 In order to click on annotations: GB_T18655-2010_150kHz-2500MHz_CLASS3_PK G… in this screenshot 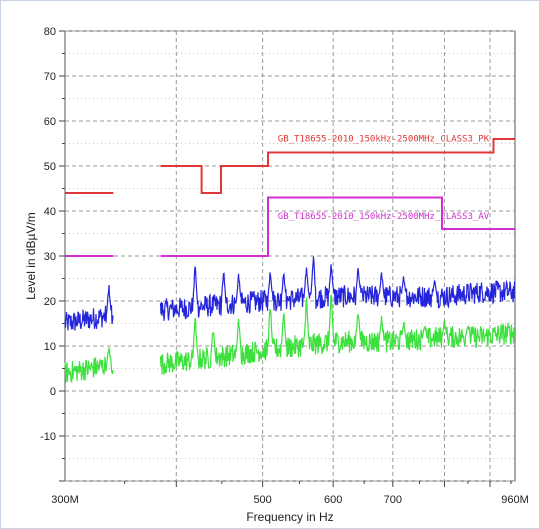, I will do `click(384, 178)`.